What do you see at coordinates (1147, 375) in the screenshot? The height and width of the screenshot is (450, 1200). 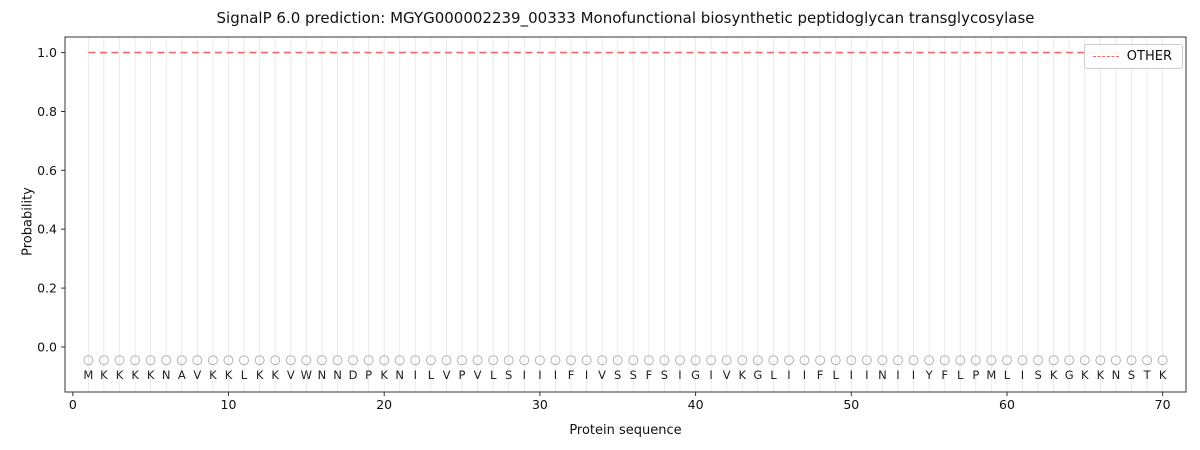 I see `svg-text: T` at bounding box center [1147, 375].